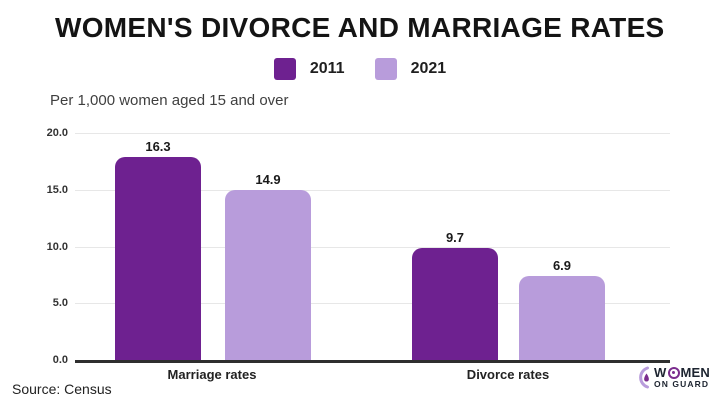  I want to click on y-tick-label: 5.0, so click(60, 303).